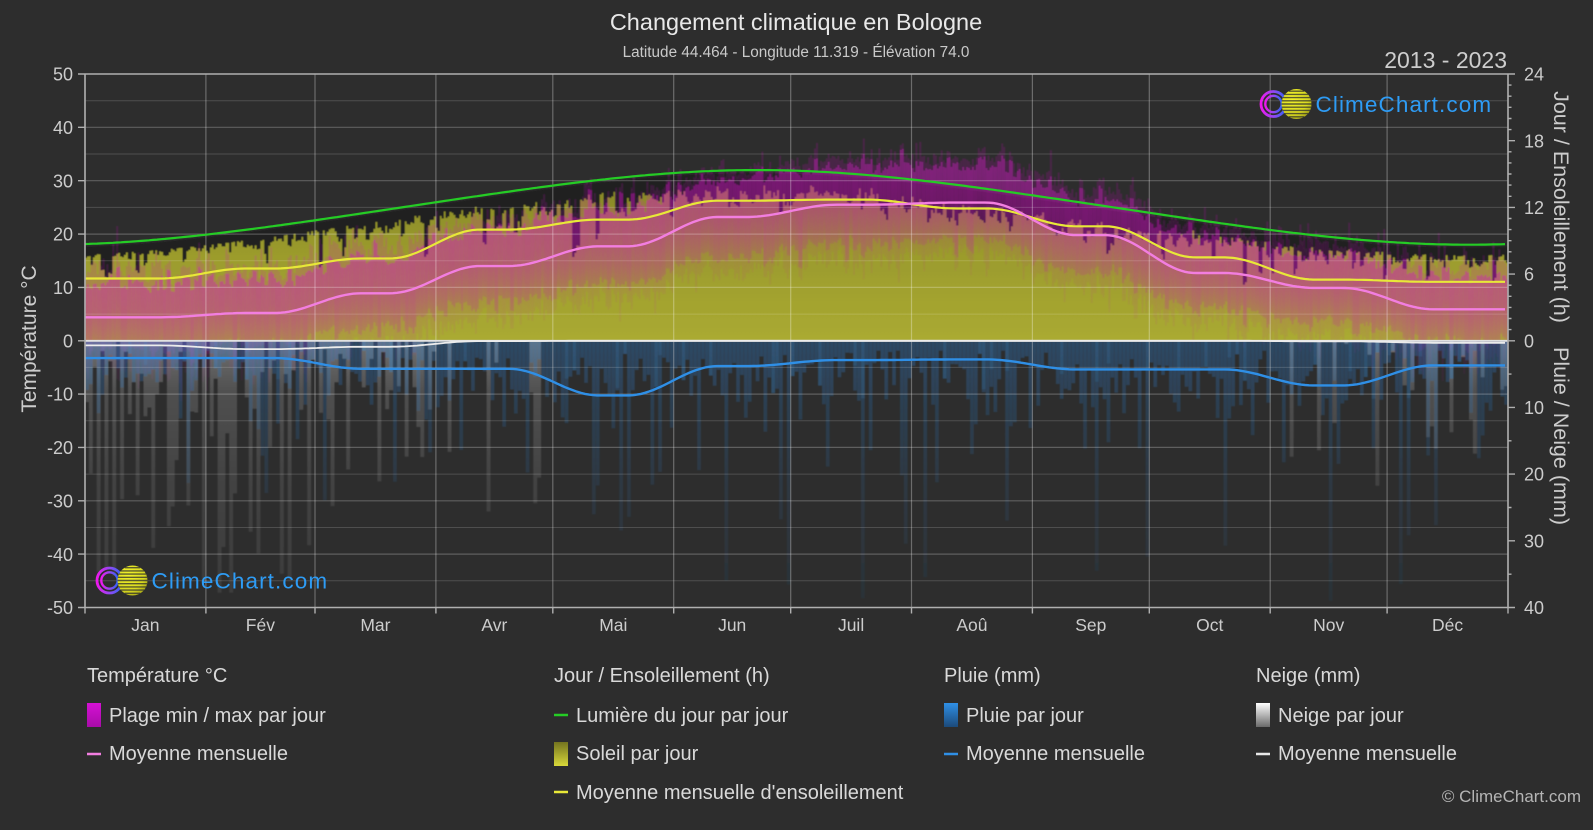 The image size is (1593, 830). What do you see at coordinates (971, 625) in the screenshot?
I see `svg-text: Aoû` at bounding box center [971, 625].